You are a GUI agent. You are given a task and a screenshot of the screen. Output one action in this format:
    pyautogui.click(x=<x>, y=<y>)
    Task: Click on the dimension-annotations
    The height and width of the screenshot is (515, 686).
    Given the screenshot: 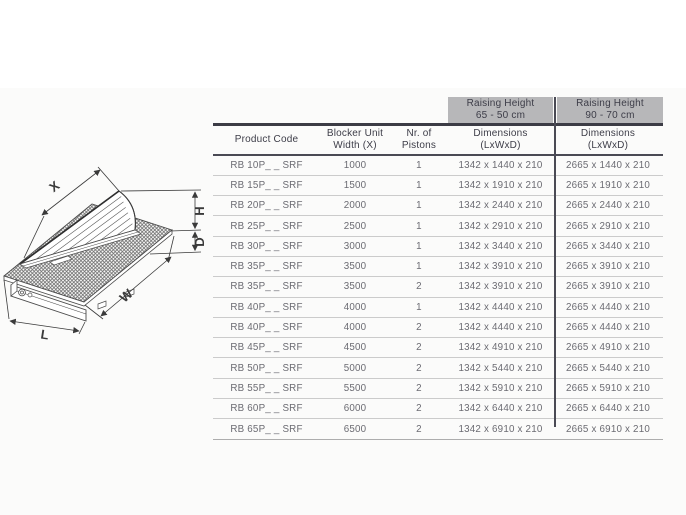 What is the action you would take?
    pyautogui.click(x=102, y=250)
    